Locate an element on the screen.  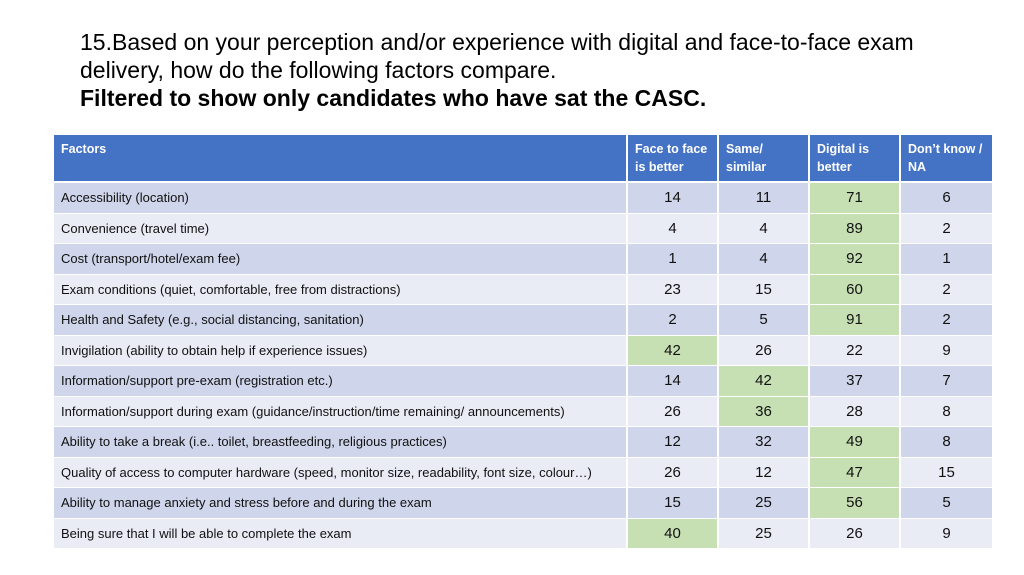
value-cell: 23 is located at coordinates (673, 289).